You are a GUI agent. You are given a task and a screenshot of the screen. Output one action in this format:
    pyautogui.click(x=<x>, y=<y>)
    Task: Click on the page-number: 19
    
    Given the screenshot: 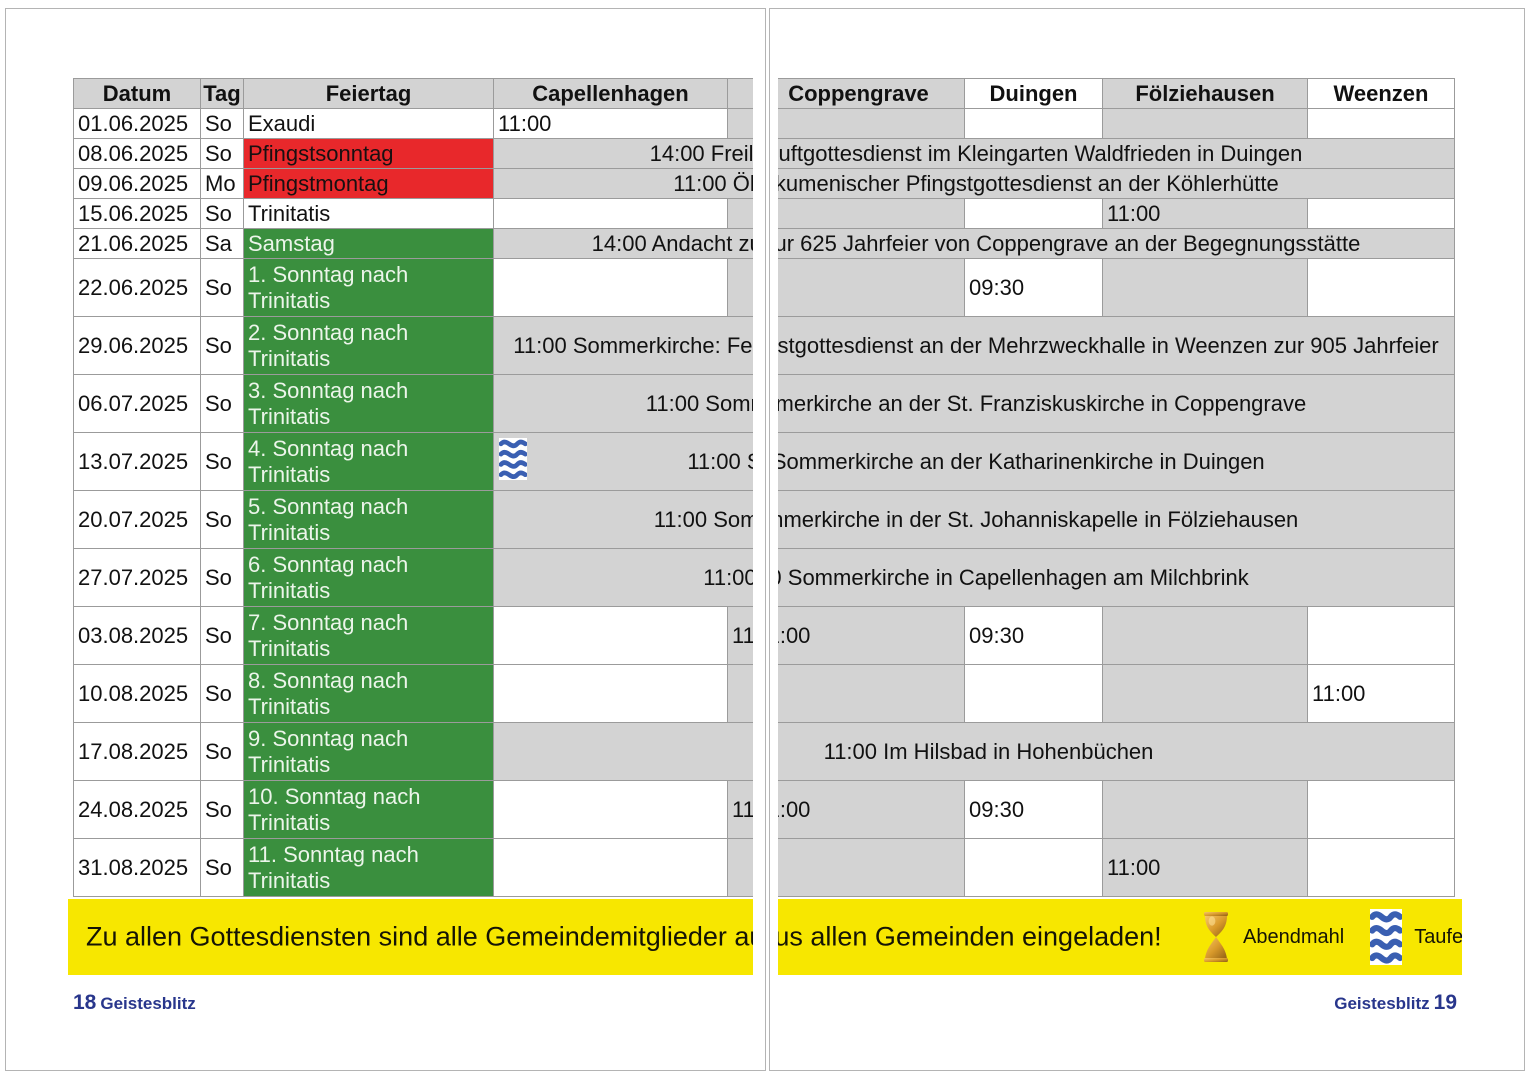 What is the action you would take?
    pyautogui.click(x=1445, y=1002)
    